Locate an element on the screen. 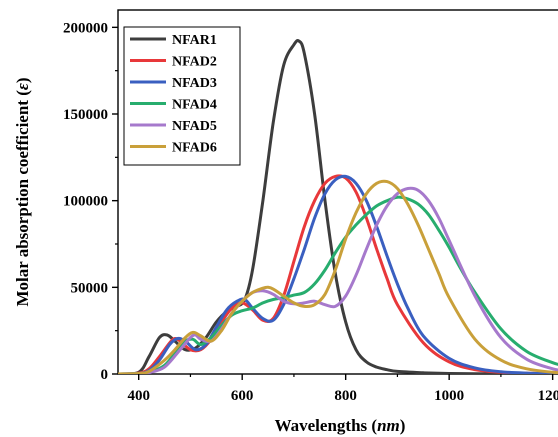  x-tick-label: 1000 is located at coordinates (449, 396).